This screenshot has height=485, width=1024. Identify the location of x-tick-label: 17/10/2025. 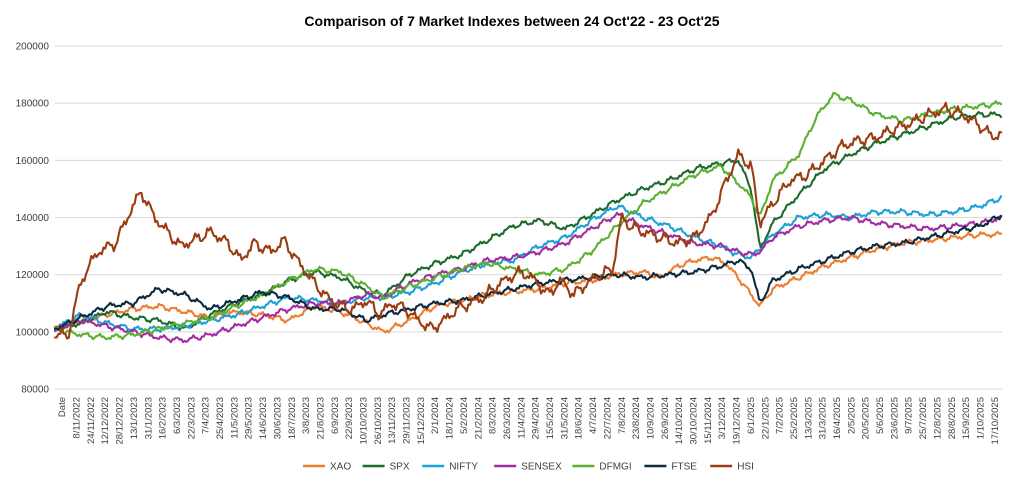
(995, 421).